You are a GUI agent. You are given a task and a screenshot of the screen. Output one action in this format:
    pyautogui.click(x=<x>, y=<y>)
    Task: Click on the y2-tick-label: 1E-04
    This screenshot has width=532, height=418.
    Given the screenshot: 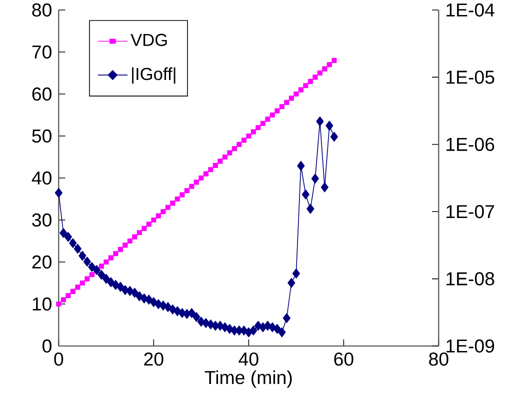 What is the action you would take?
    pyautogui.click(x=470, y=10)
    